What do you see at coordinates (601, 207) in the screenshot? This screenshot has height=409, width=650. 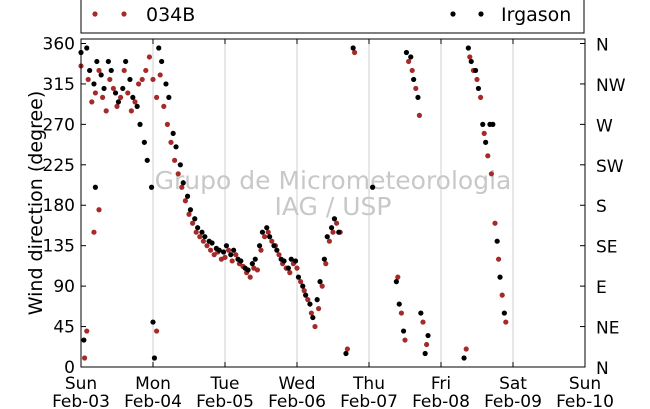 I see `right-tick-label: S` at bounding box center [601, 207].